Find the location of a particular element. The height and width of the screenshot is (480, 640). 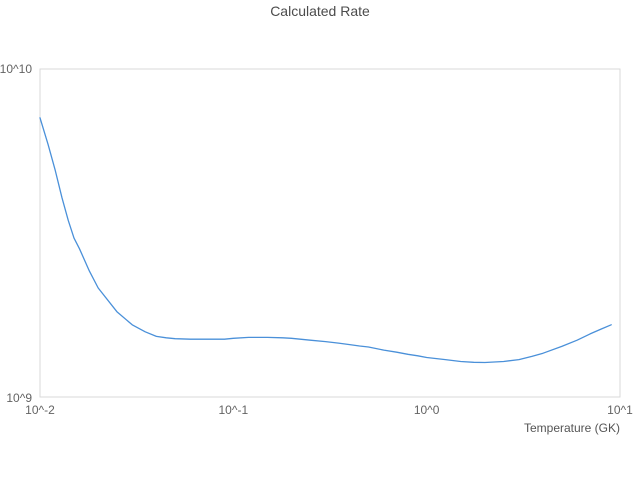

x-tick-label-1e0: 10^0 is located at coordinates (426, 410).